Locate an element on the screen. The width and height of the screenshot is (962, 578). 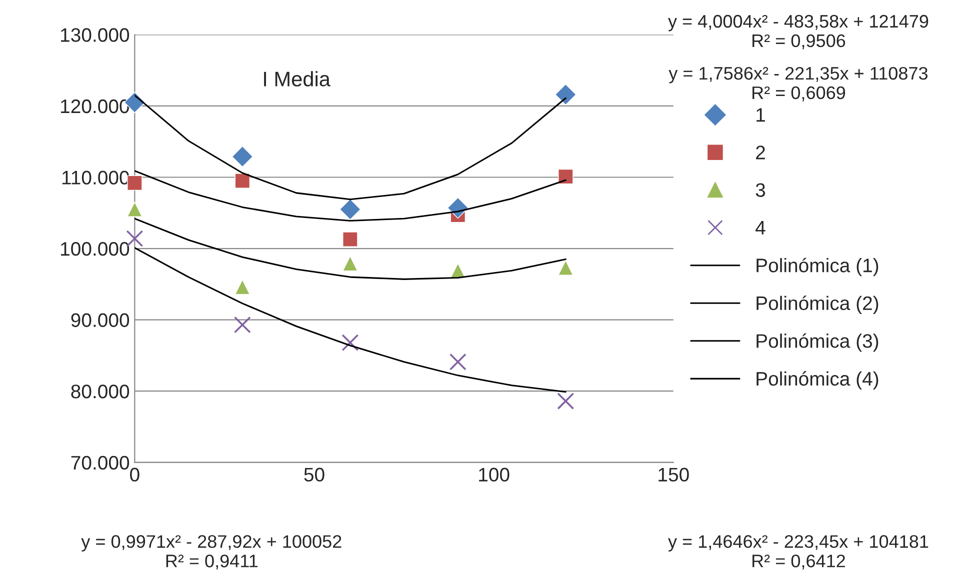
text: y = 0,9971x² - 287,92x + 100052 R² = 0,9411 is located at coordinates (211, 552).